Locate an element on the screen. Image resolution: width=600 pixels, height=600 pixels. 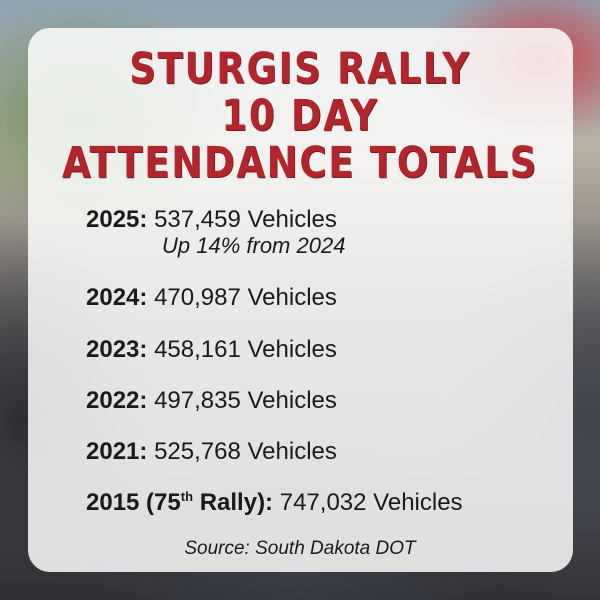
entry: 2024: 470,987 Vehicles is located at coordinates (211, 298).